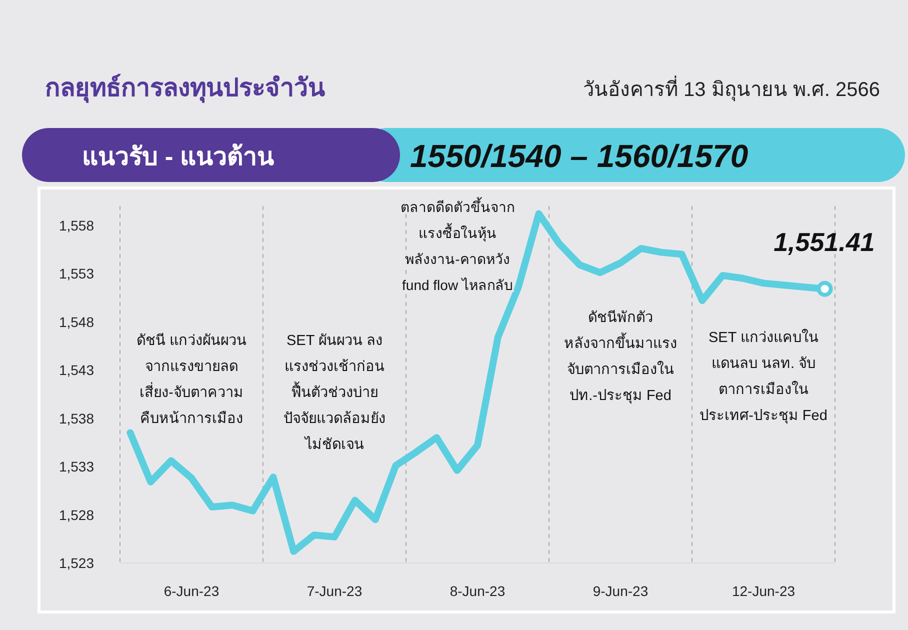 Image resolution: width=908 pixels, height=630 pixels. Describe the element at coordinates (478, 591) in the screenshot. I see `x-tick: 8-Jun-23` at that location.